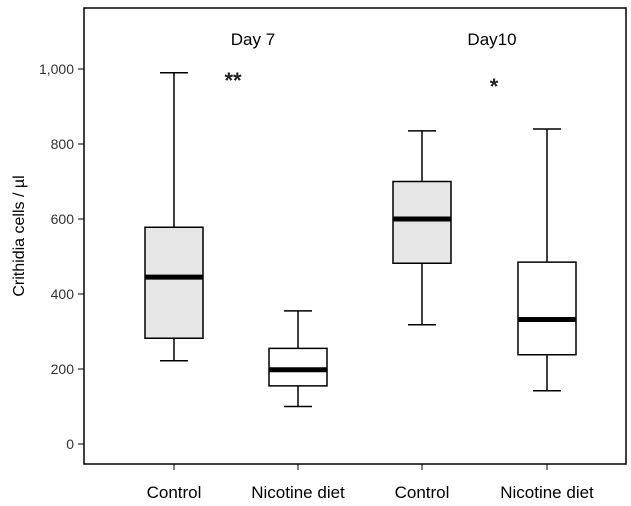  Describe the element at coordinates (19, 235) in the screenshot. I see `y-axis-label: Crithidia cells / µl` at that location.